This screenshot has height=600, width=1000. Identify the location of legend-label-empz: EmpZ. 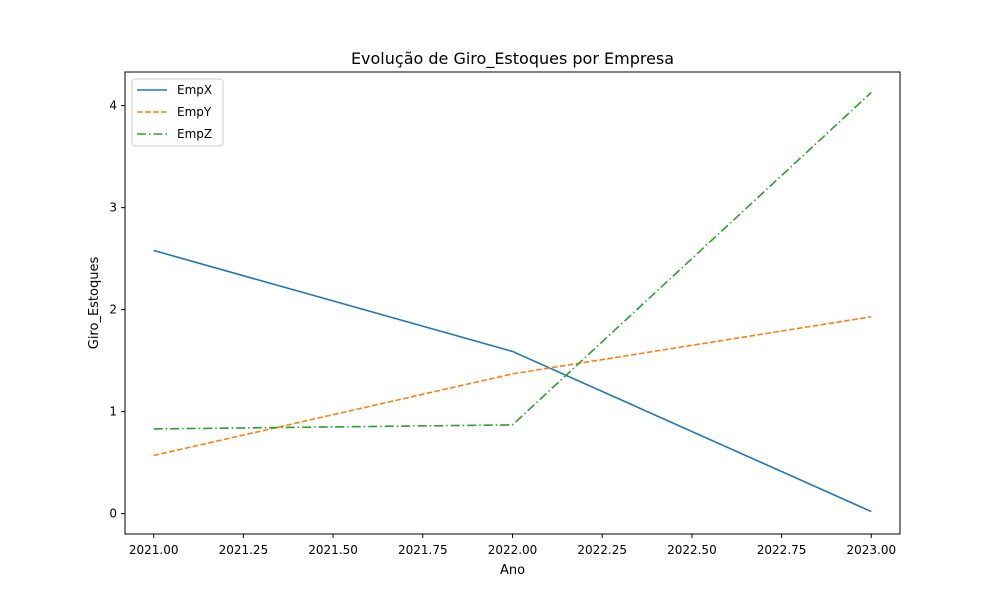
(194, 134).